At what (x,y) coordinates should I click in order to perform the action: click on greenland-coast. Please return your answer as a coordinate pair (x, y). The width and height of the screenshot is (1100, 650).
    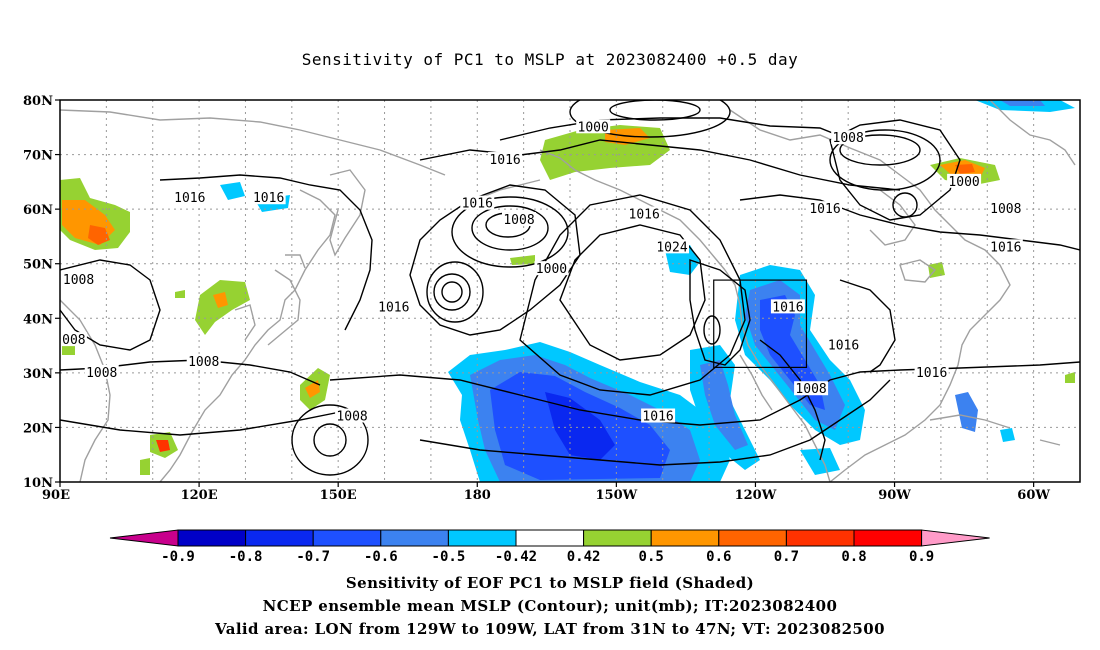
    Looking at the image, I should click on (1032, 133).